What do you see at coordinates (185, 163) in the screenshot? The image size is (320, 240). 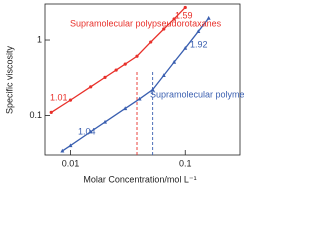 I see `x-tick-label: 0.1` at bounding box center [185, 163].